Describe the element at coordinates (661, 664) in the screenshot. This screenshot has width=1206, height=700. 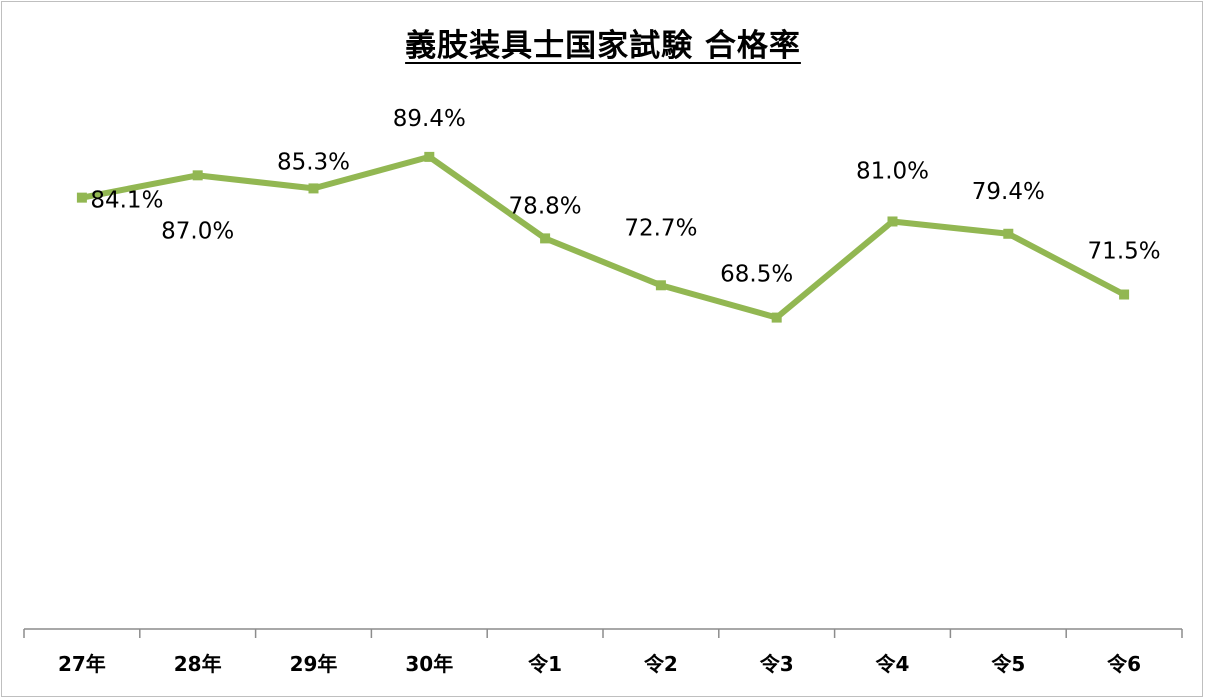
I see `x-tick-label: 令2` at that location.